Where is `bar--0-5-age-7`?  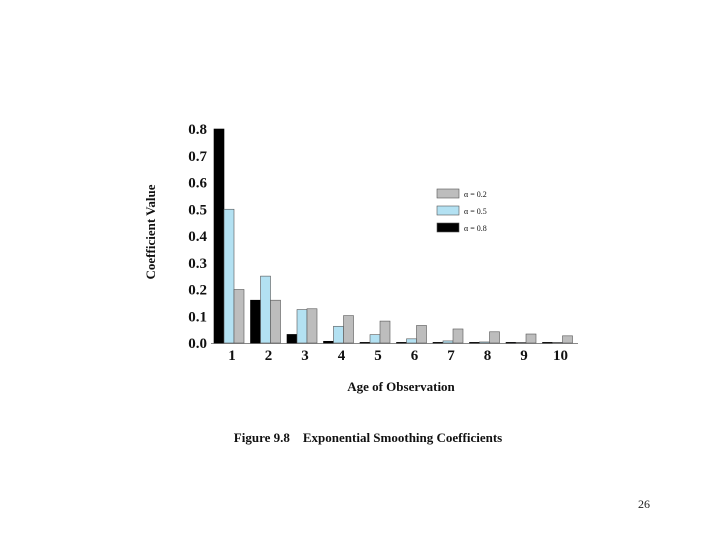 bar--0-5-age-7 is located at coordinates (448, 342).